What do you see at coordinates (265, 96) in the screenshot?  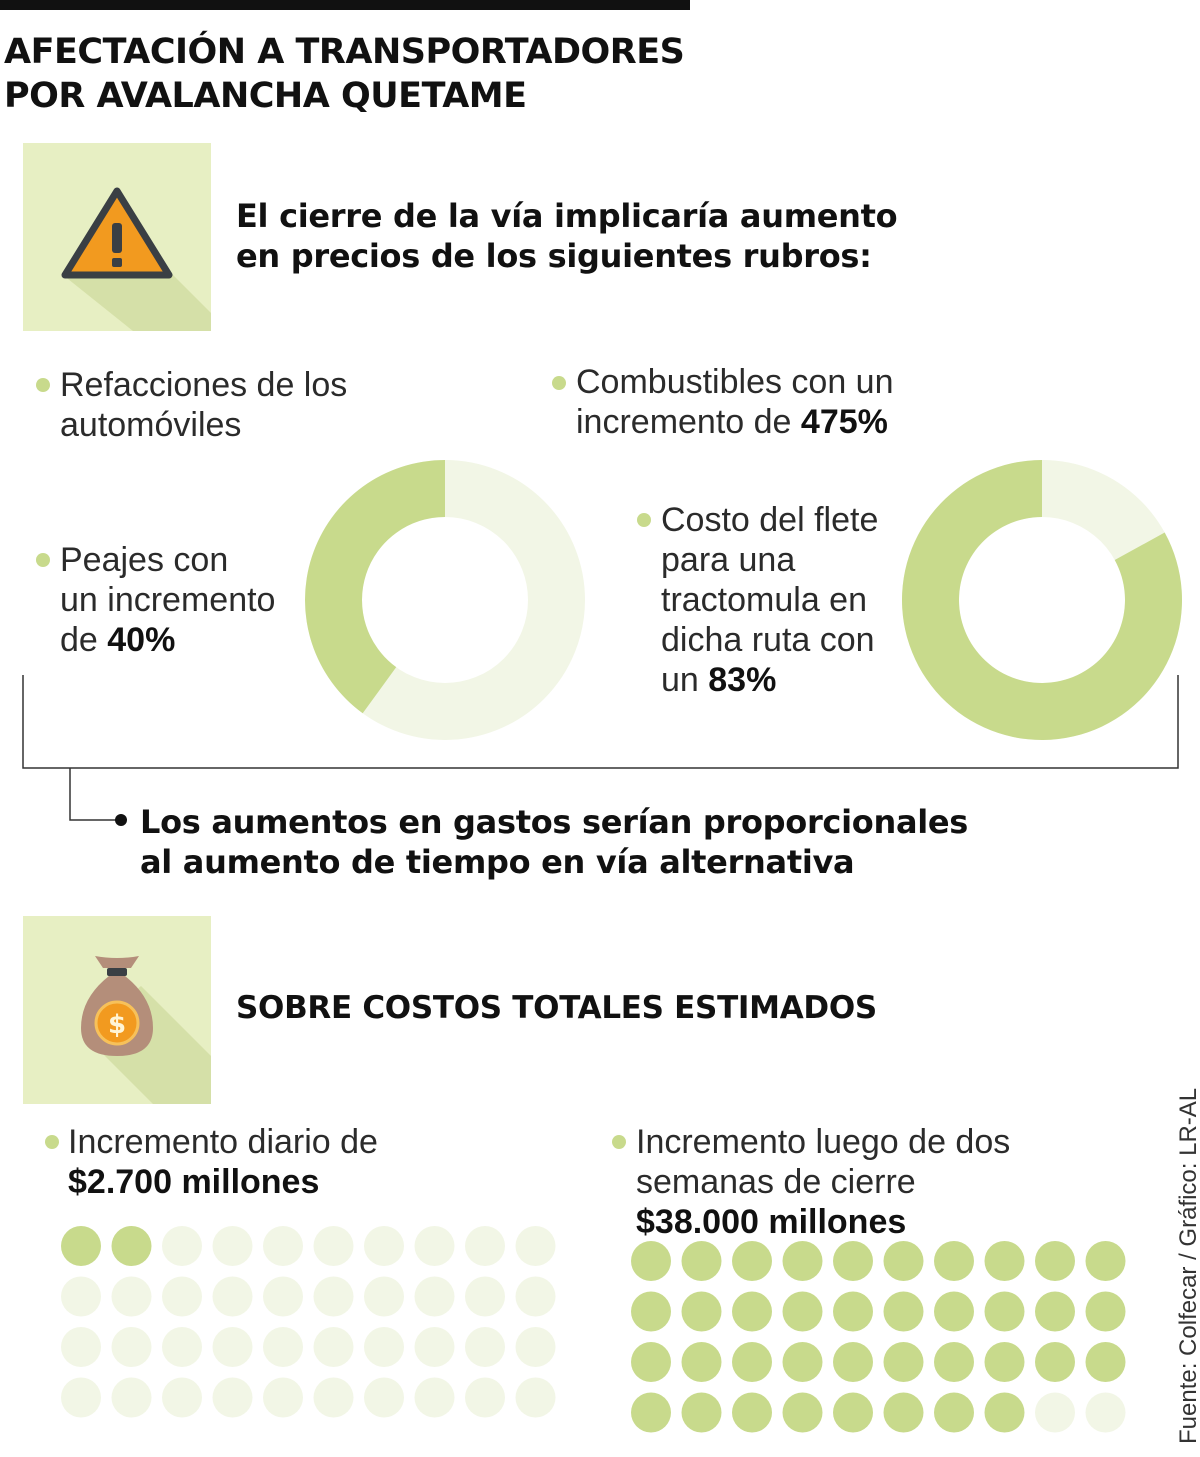 I see `title-line-2: POR AVALANCHA QUETAME` at bounding box center [265, 96].